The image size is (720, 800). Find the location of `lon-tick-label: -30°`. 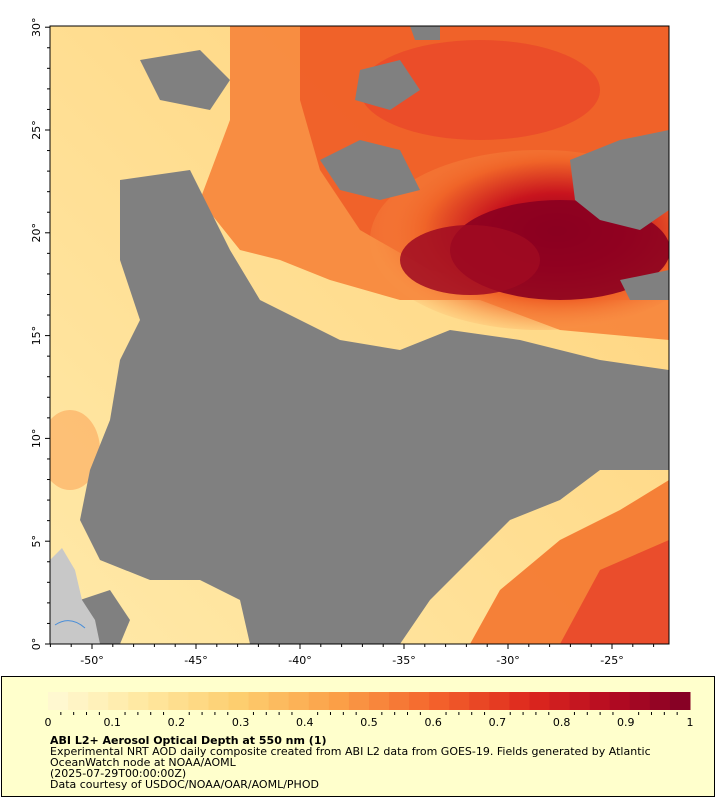

lon-tick-label: -30° is located at coordinates (507, 660).